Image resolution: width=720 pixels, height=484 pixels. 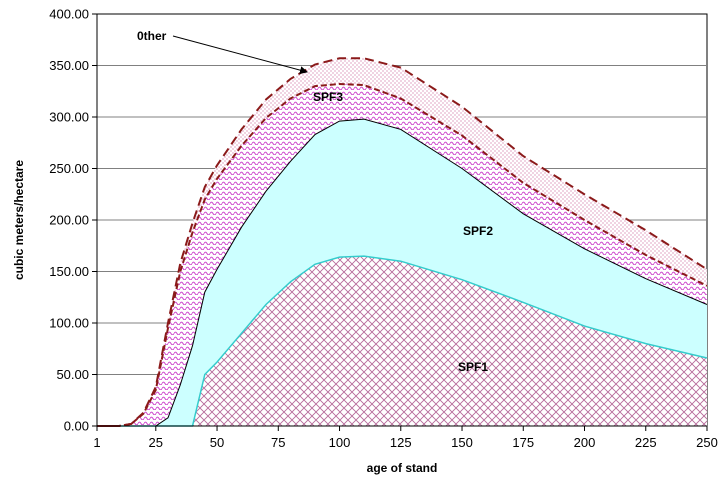 I want to click on y-tick-label: 0.00, so click(x=76, y=426).